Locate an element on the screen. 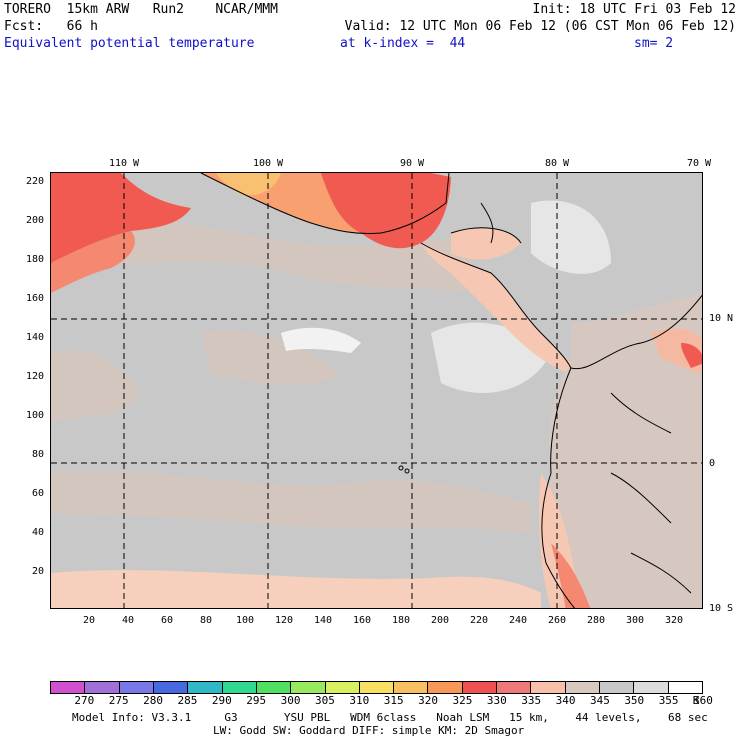 The height and width of the screenshot is (740, 740). colorbar-label: 315 is located at coordinates (393, 700).